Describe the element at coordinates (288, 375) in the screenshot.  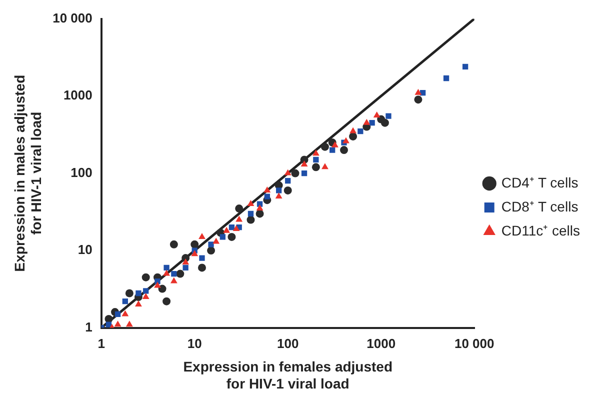
I see `x-axis-title: Expression in females adjusted for HIV-1 viral load` at that location.